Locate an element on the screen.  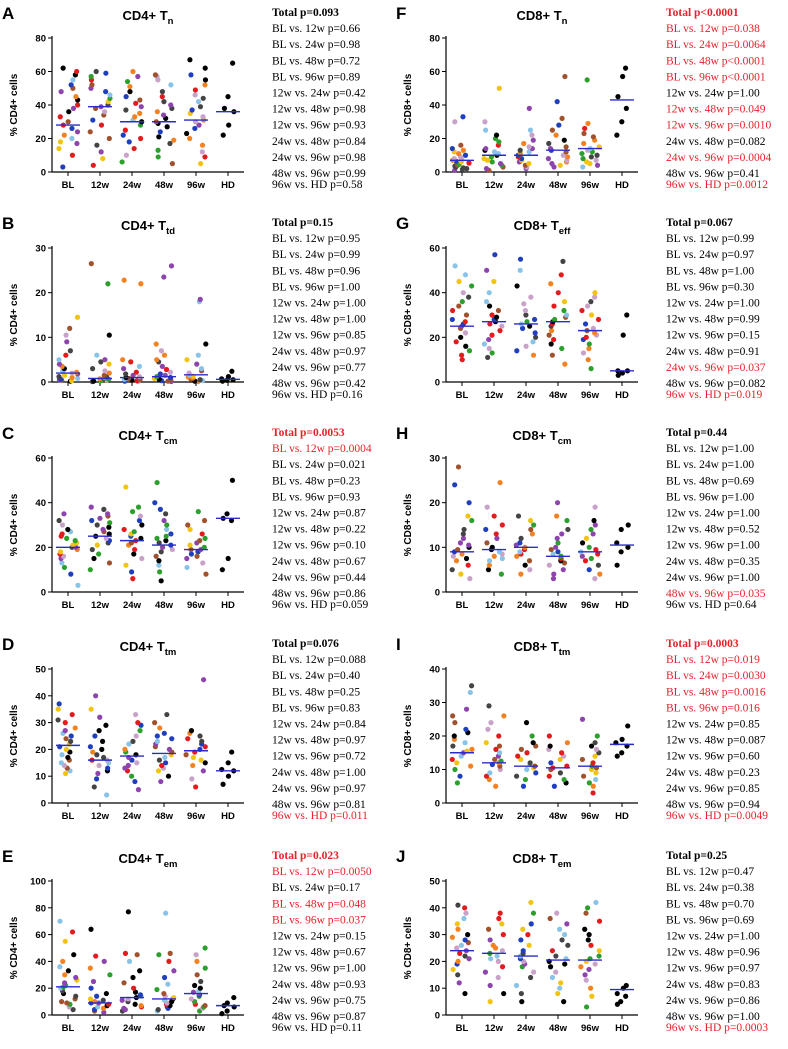
stat-hd-comparison: 96w vs. HD p=0.0012 is located at coordinates (717, 185).